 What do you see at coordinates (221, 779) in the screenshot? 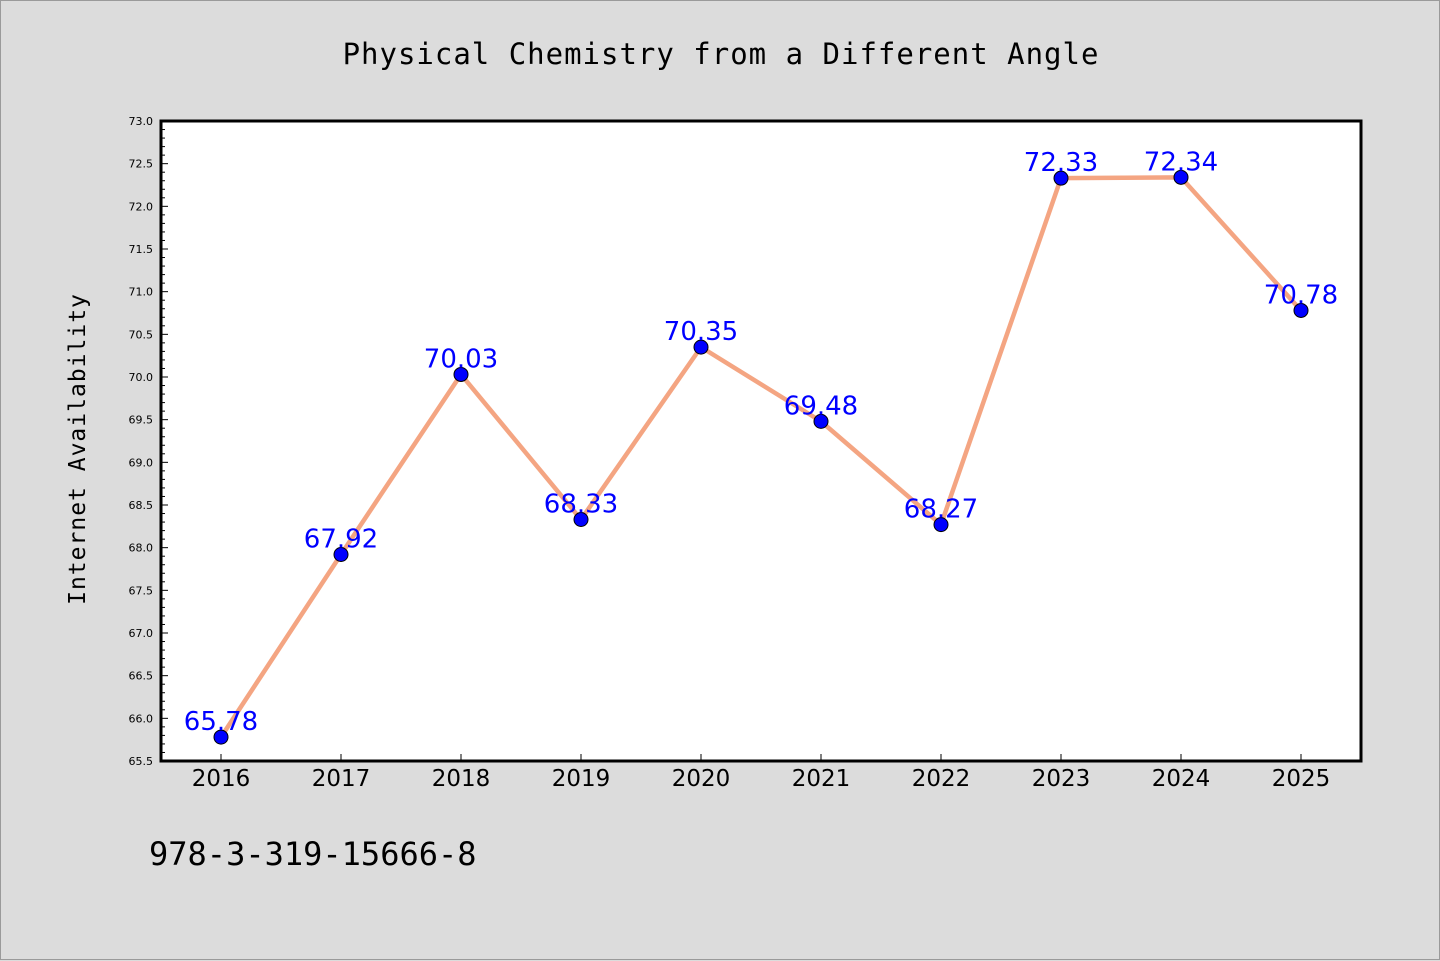
I see `x-tick-label: 2016` at bounding box center [221, 779].